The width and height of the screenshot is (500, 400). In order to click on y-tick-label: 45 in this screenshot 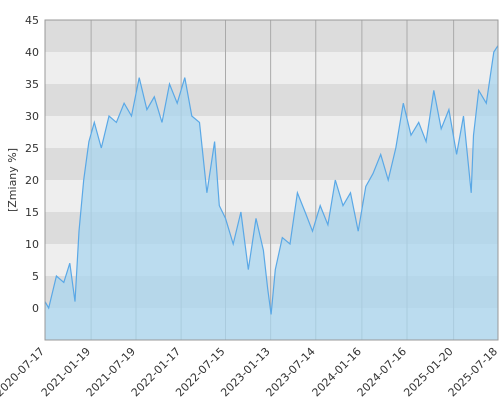, I will do `click(32, 20)`.